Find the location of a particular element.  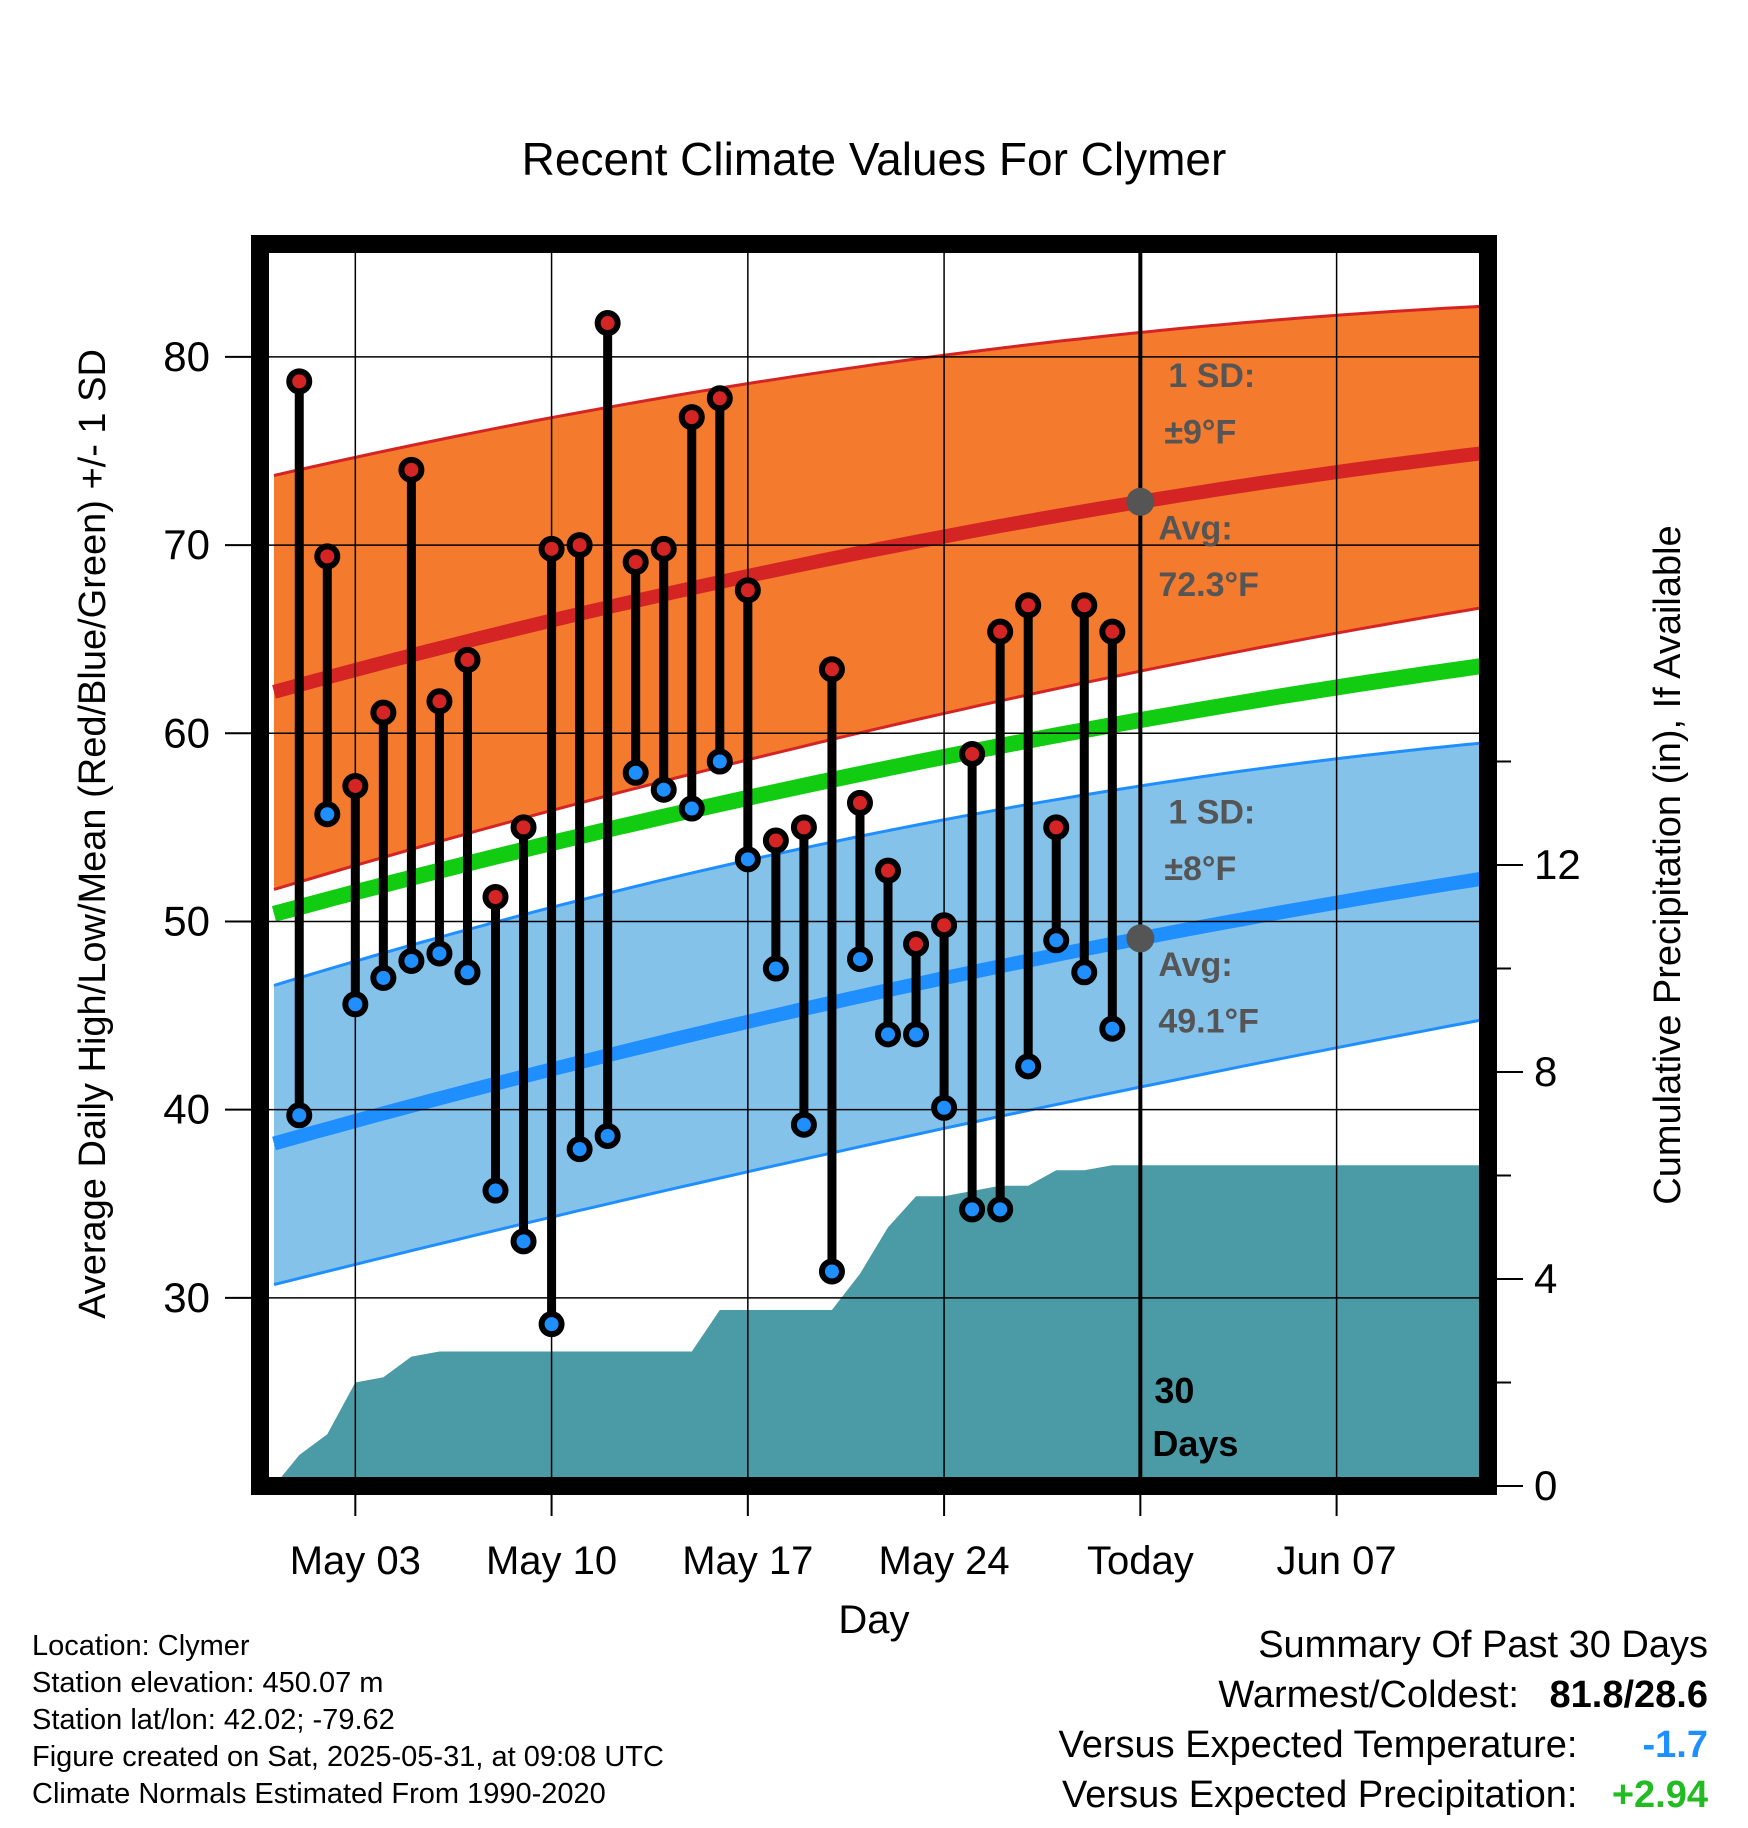

precip-label: Versus Expected Precipitation: is located at coordinates (1320, 1795).